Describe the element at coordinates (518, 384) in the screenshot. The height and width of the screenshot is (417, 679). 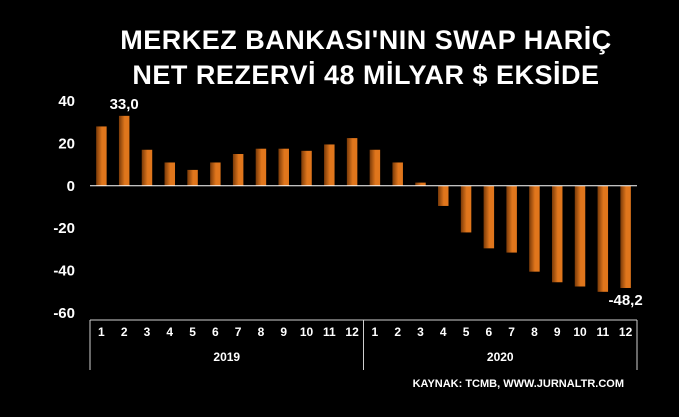
I see `source-note: KAYNAK: TCMB, WWW.JURNALTR.COM` at that location.